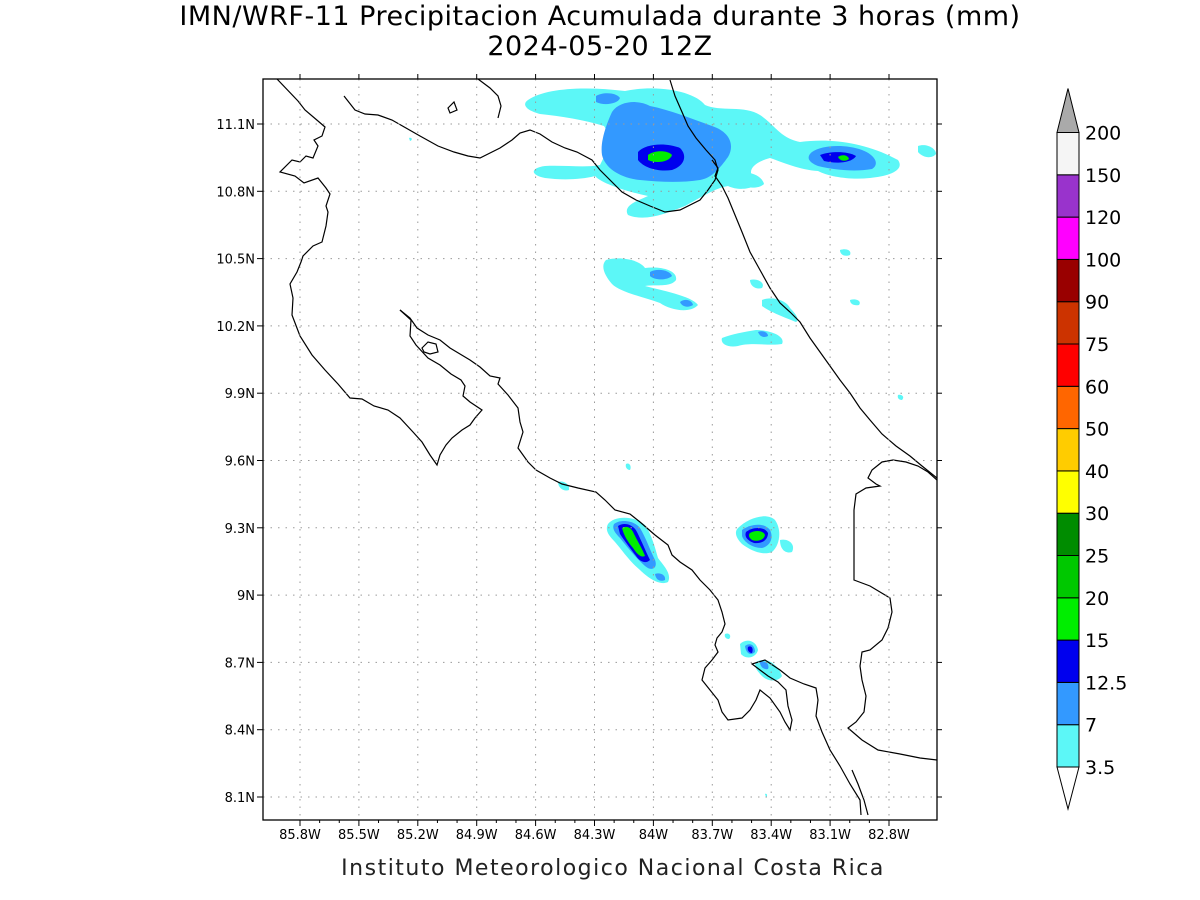  What do you see at coordinates (235, 192) in the screenshot?
I see `lat-tick-label: 10.8N` at bounding box center [235, 192].